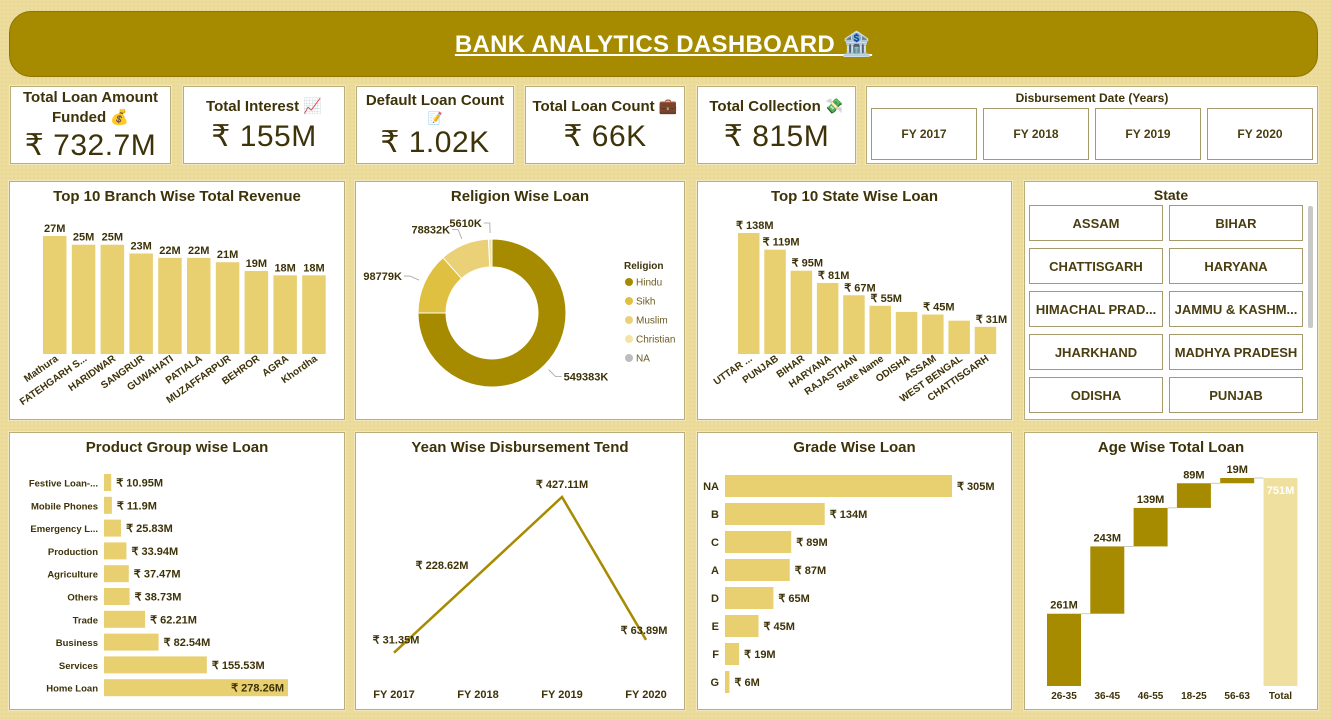 This screenshot has height=720, width=1331. I want to click on category-label: A, so click(715, 571).